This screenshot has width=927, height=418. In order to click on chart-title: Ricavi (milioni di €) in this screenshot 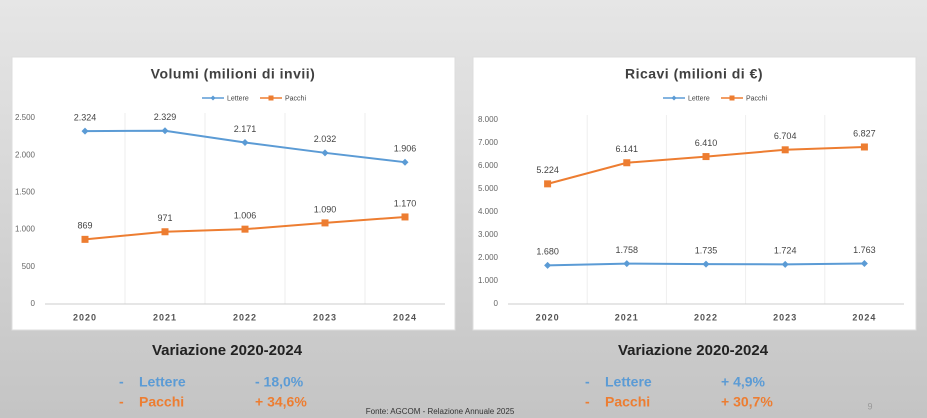, I will do `click(694, 74)`.